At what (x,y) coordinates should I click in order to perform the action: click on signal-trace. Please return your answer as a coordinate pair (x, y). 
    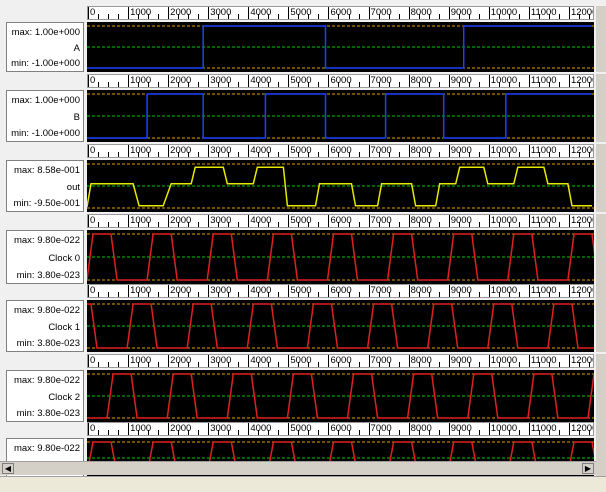
    Looking at the image, I should click on (340, 326).